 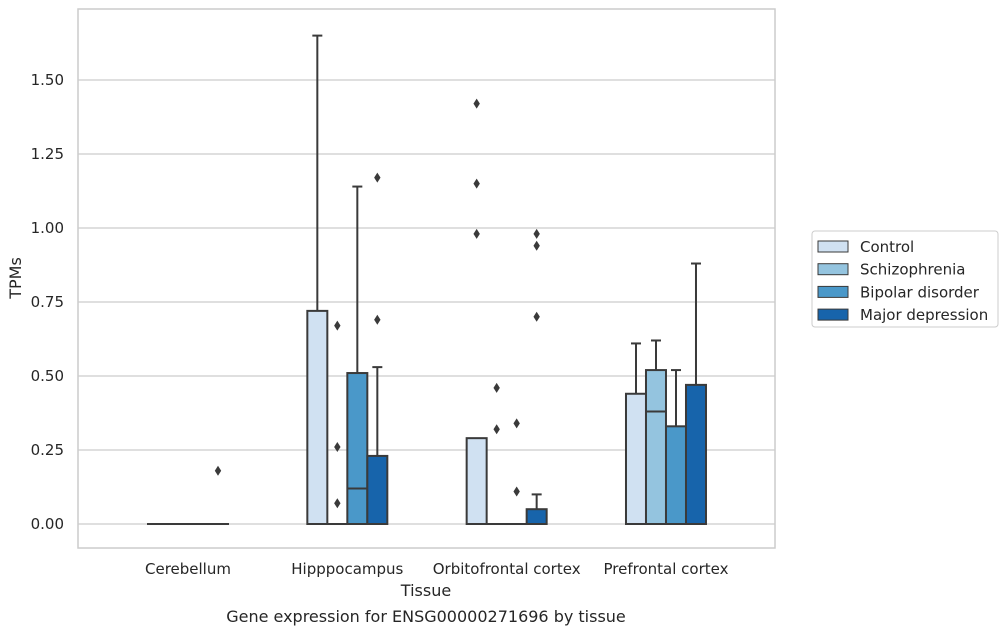 I want to click on y-tick-label: 0.25, so click(x=47, y=450).